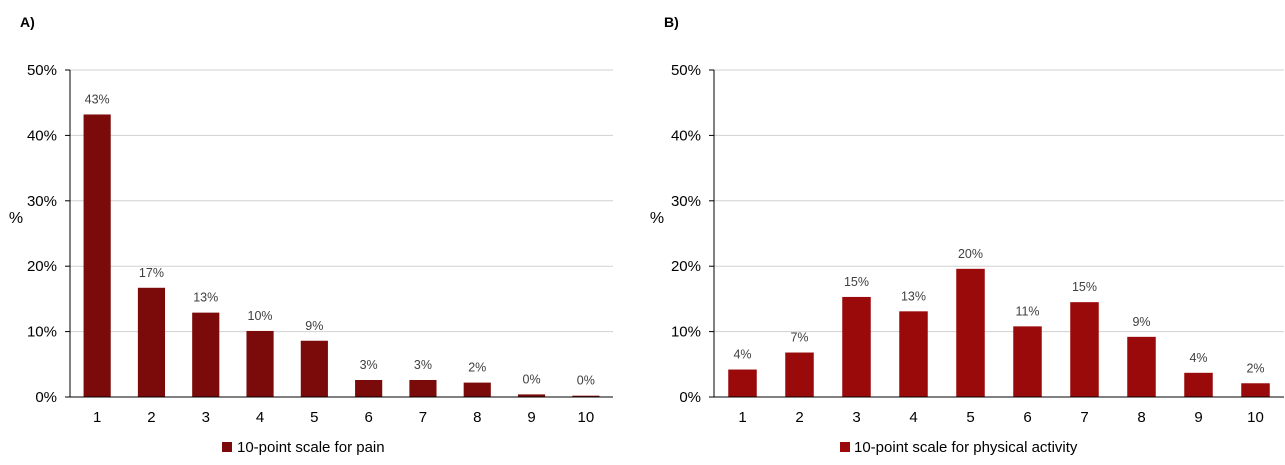 Image resolution: width=1285 pixels, height=465 pixels. What do you see at coordinates (799, 338) in the screenshot?
I see `data-label: 7%` at bounding box center [799, 338].